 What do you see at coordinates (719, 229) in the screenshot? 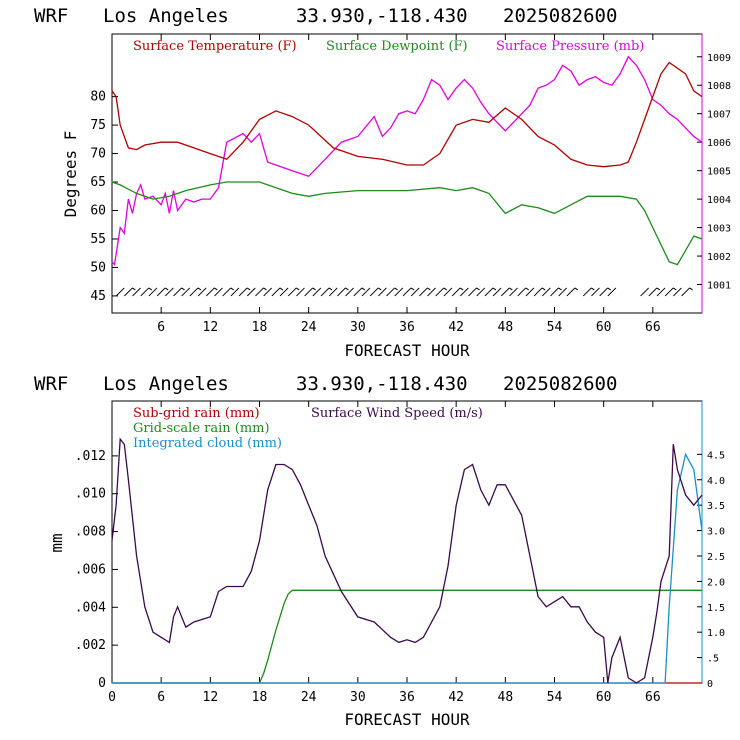
I see `right-tick-label: 1003` at bounding box center [719, 229].